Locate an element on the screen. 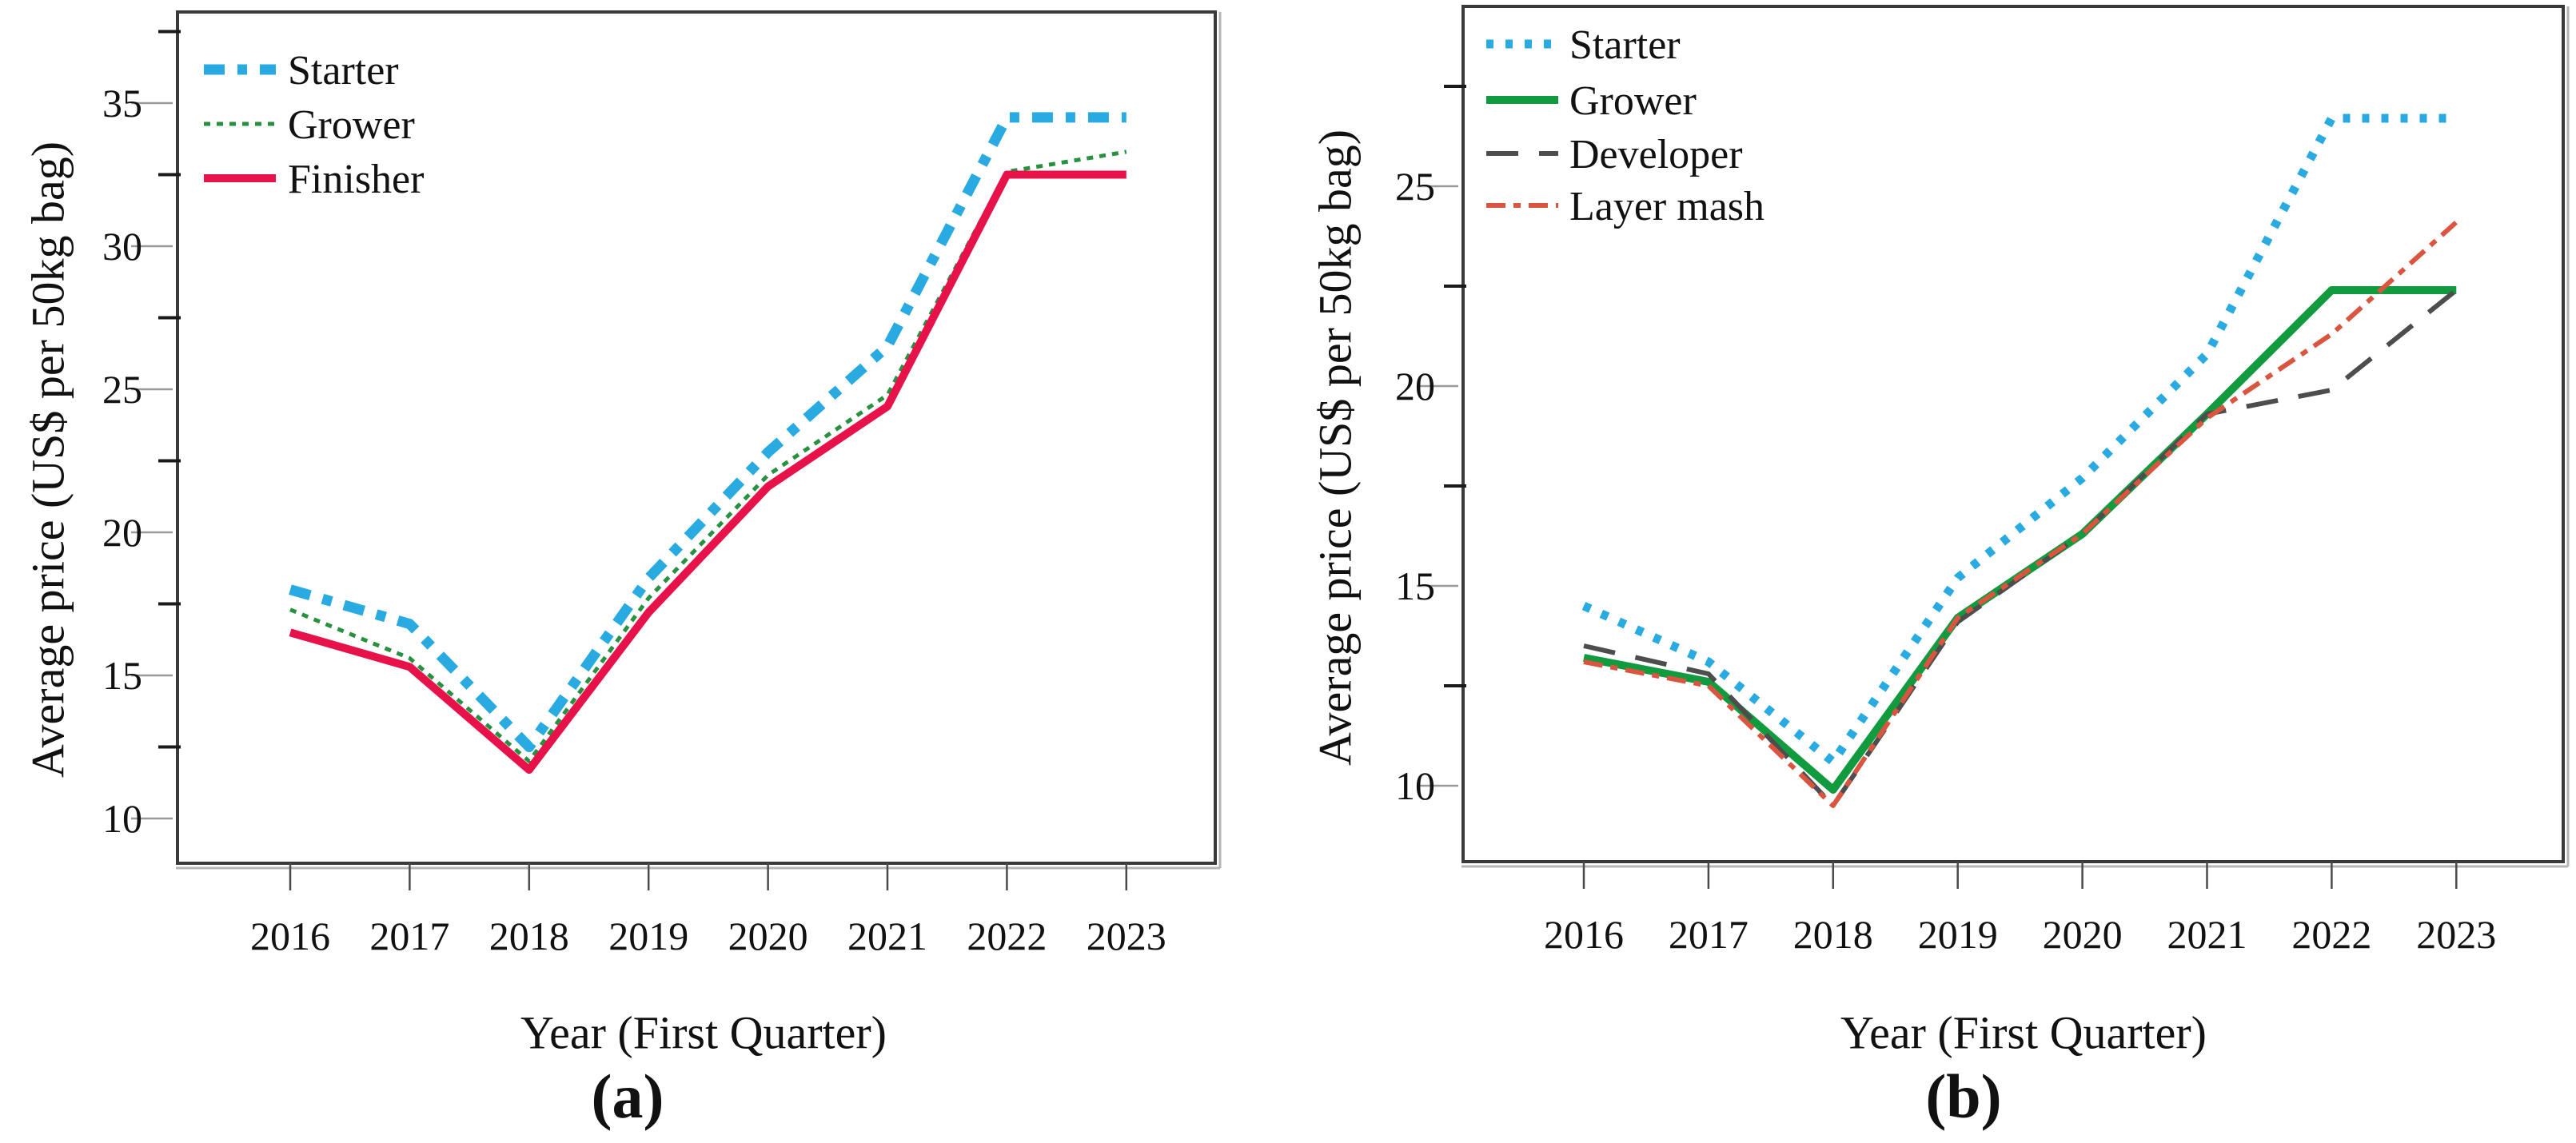 Image resolution: width=2576 pixels, height=1143 pixels. y-tick-label: 35 is located at coordinates (122, 103).